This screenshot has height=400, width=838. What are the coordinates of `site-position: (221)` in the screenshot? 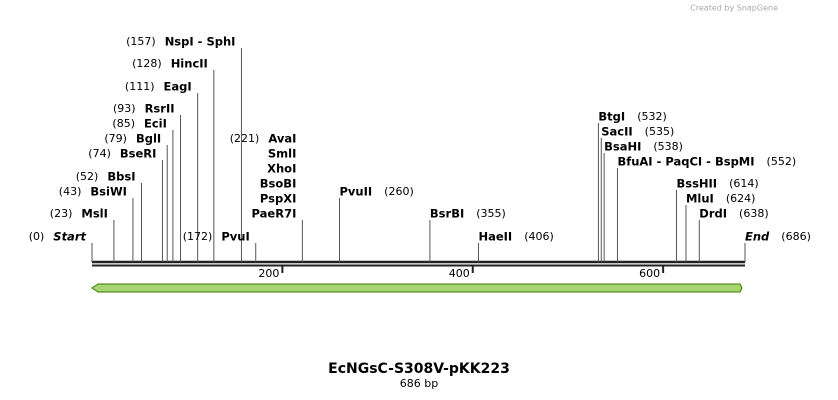 It's located at (245, 138).